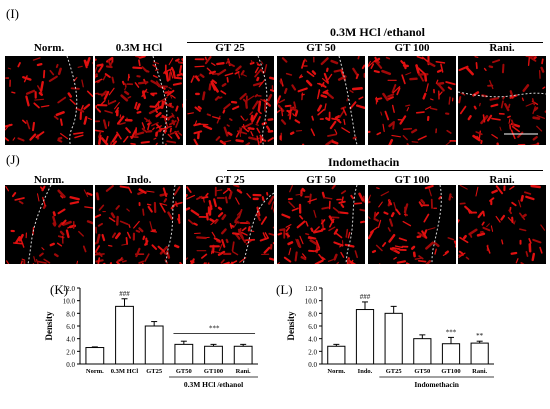  What do you see at coordinates (230, 180) in the screenshot?
I see `column-header-j-3: GT 25` at bounding box center [230, 180].